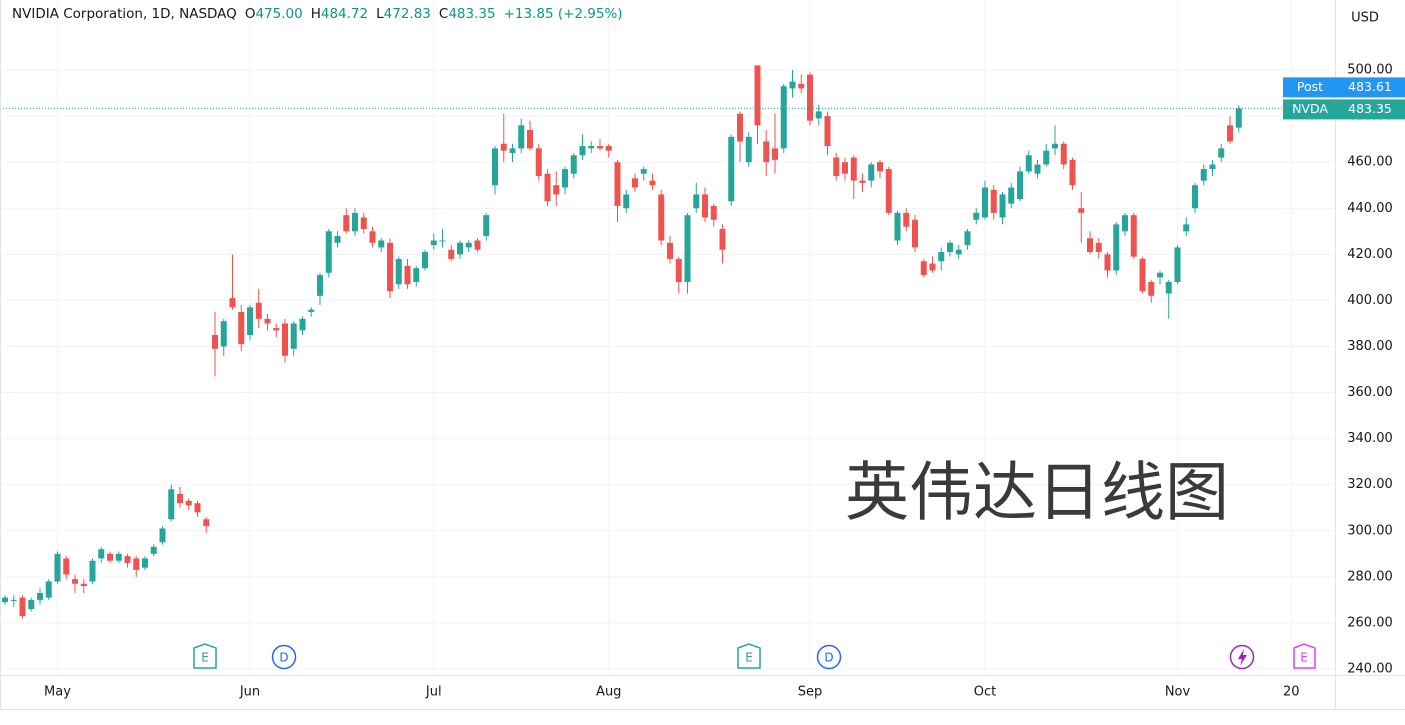  I want to click on x-tick-label: Nov, so click(1178, 692).